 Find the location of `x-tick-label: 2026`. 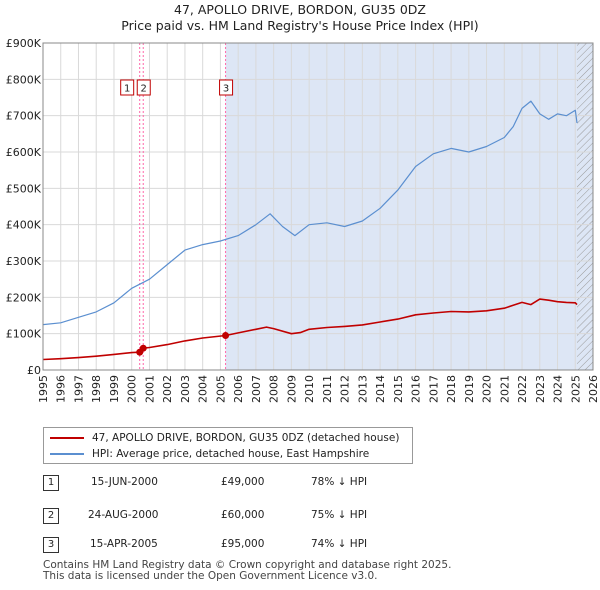

x-tick-label: 2026 is located at coordinates (593, 389).